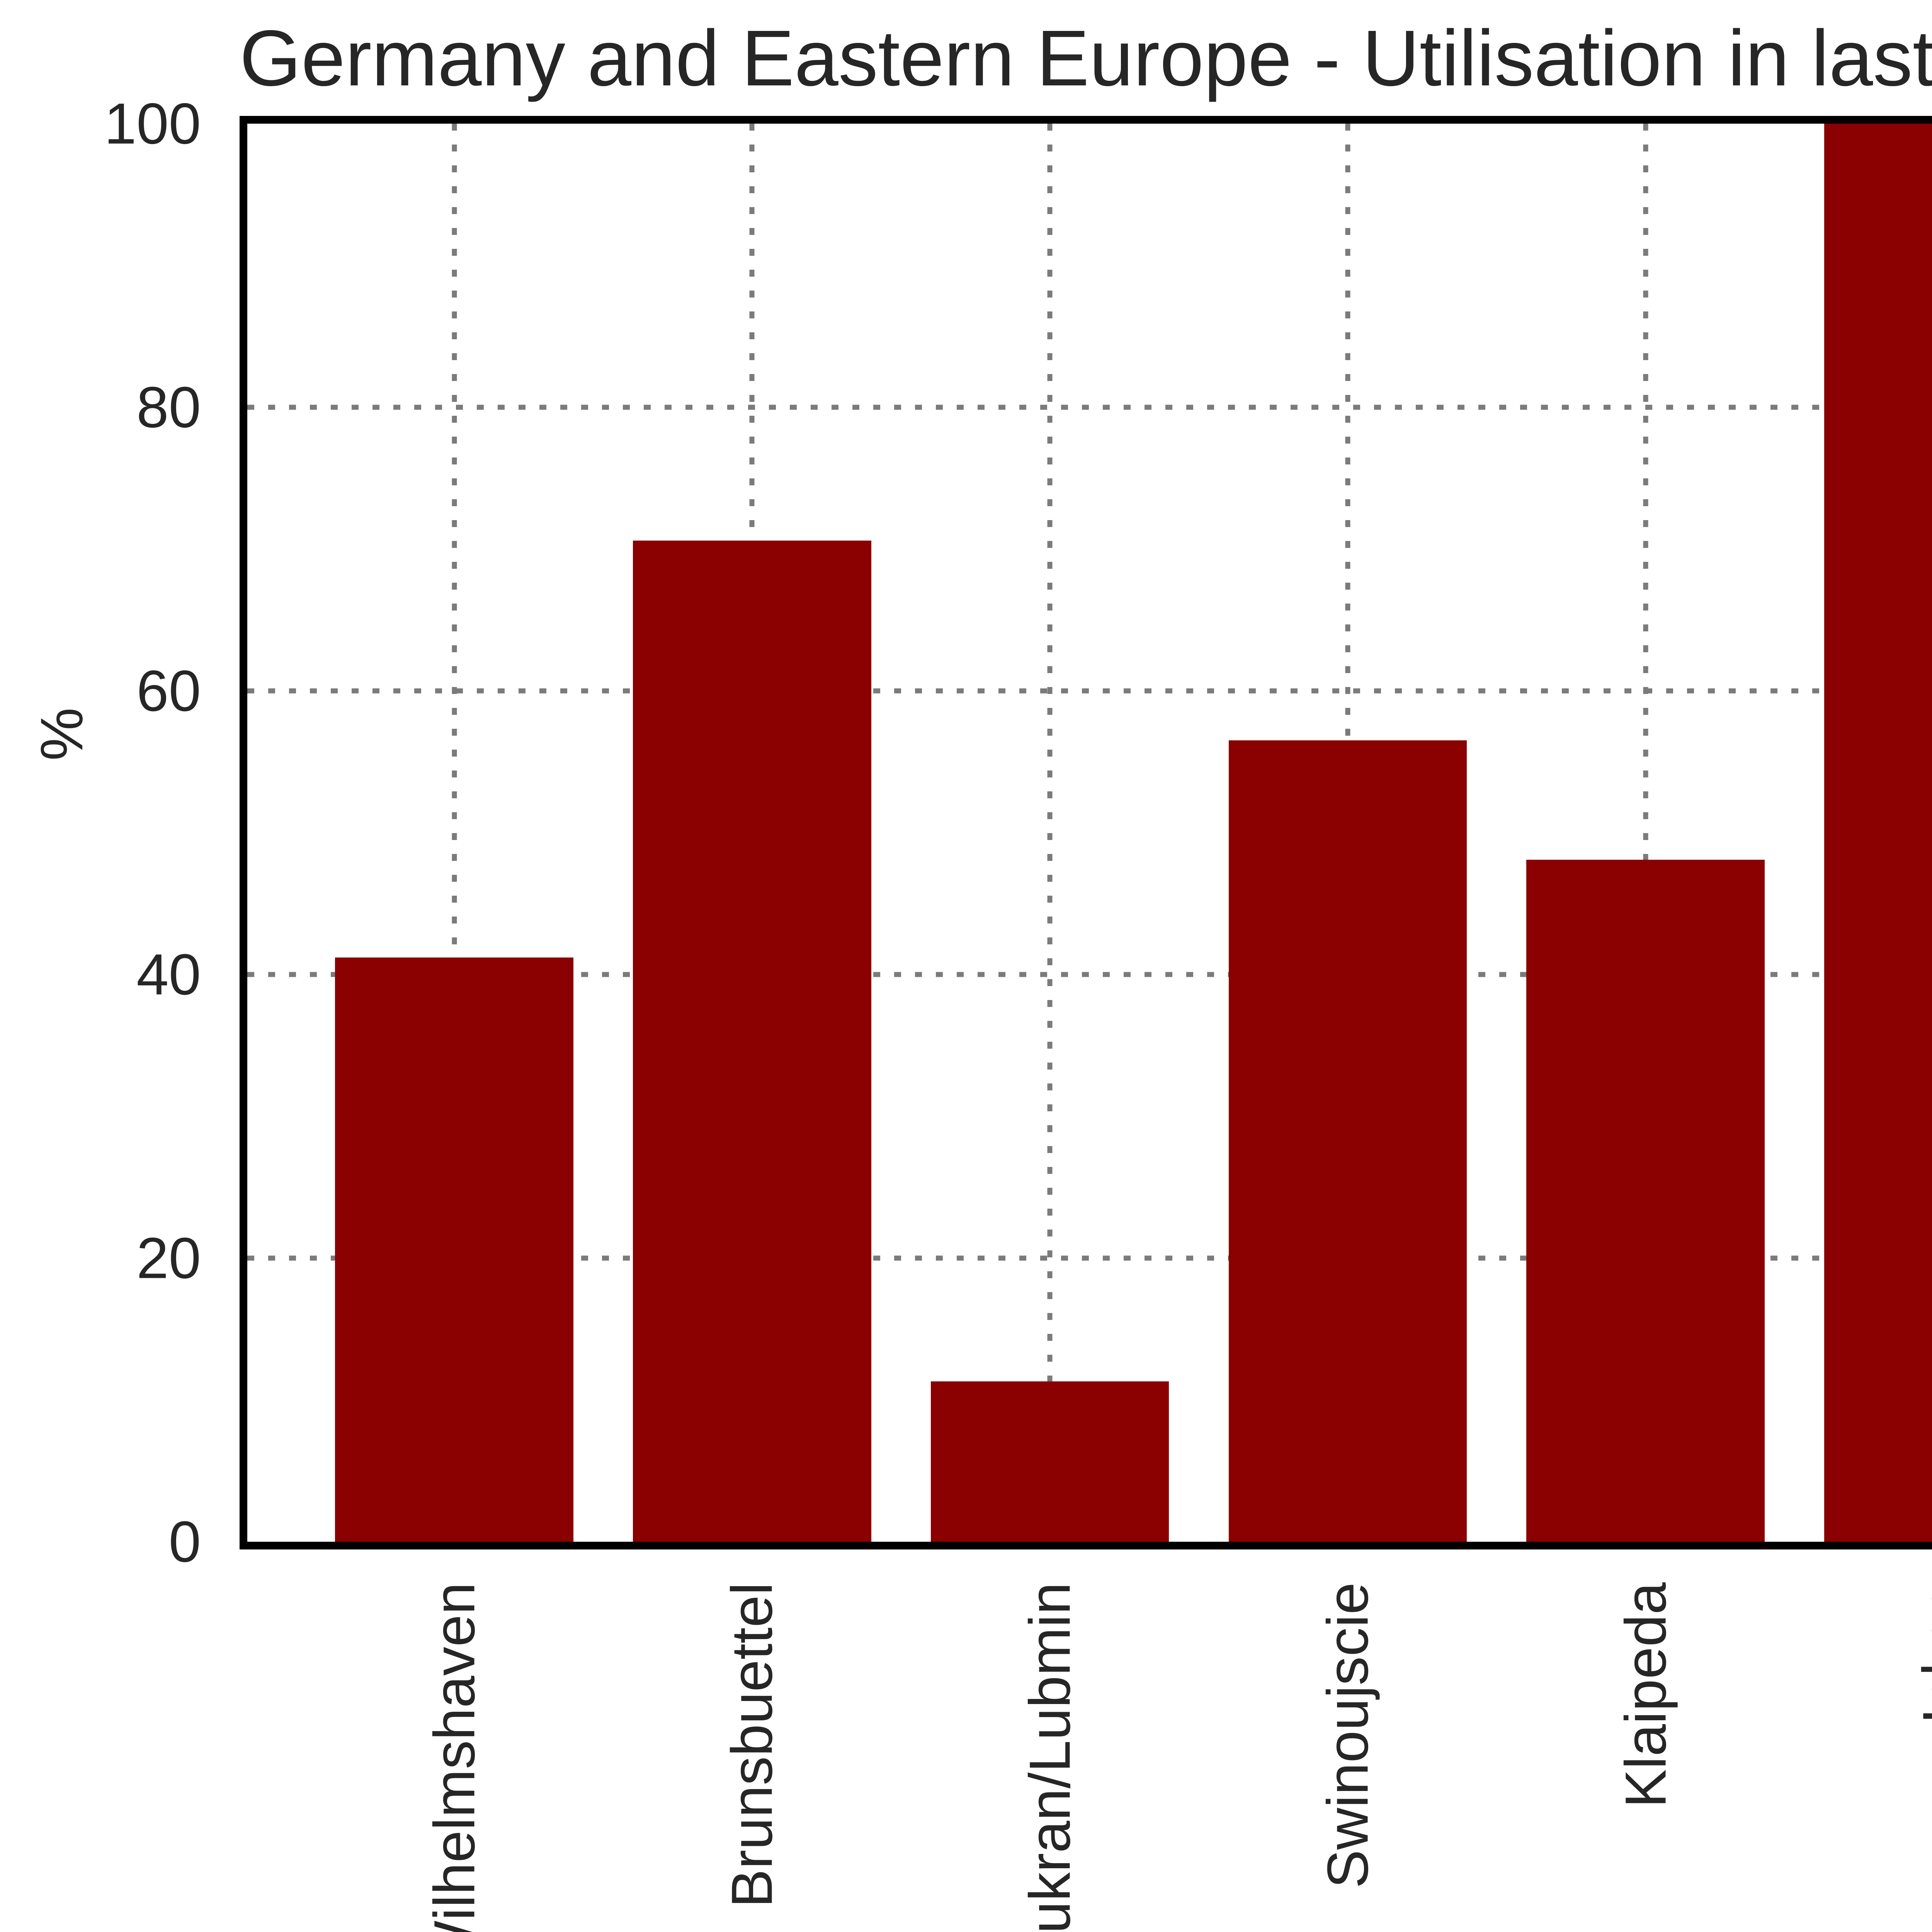 Image resolution: width=1932 pixels, height=1932 pixels. Describe the element at coordinates (454, 1249) in the screenshot. I see `bar-wilhelmshaven` at that location.